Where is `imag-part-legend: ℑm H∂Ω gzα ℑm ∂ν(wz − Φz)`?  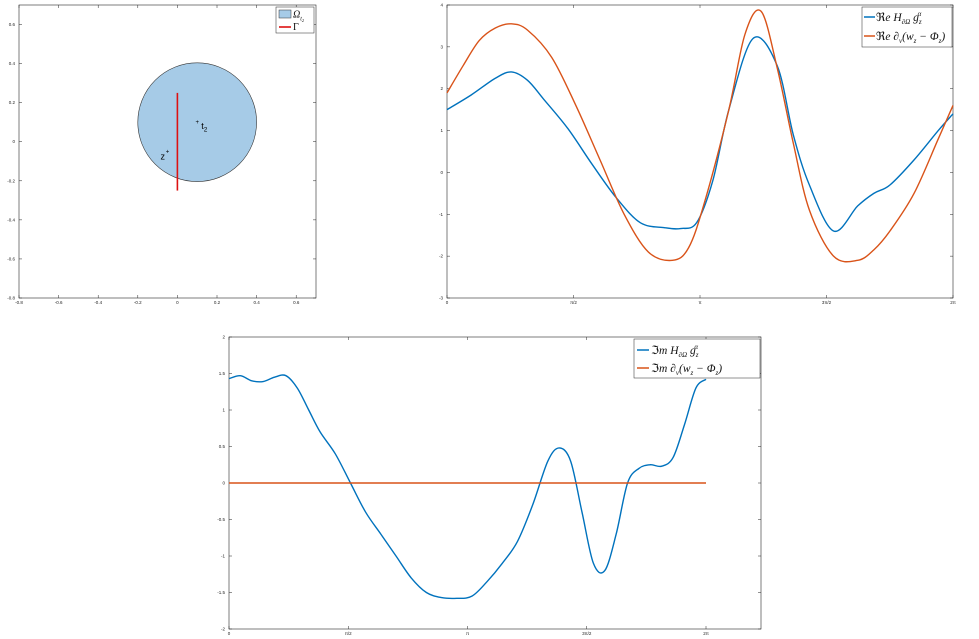
imag-part-legend: ℑm H∂Ω gzα ℑm ∂ν(wz − Φz) is located at coordinates (697, 358).